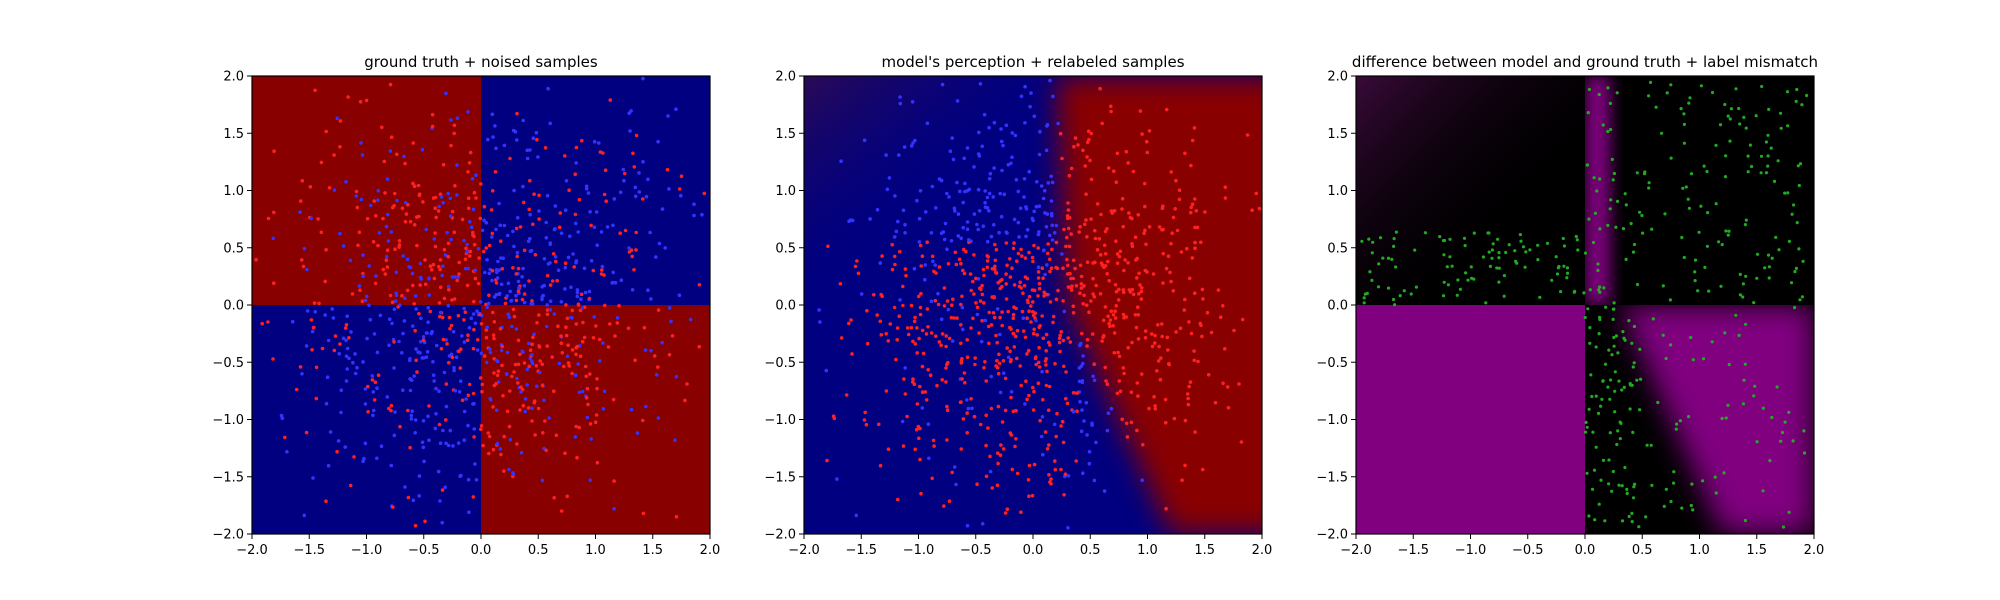 The width and height of the screenshot is (2000, 600). What do you see at coordinates (861, 550) in the screenshot?
I see `x-tick-label: −1.5` at bounding box center [861, 550].